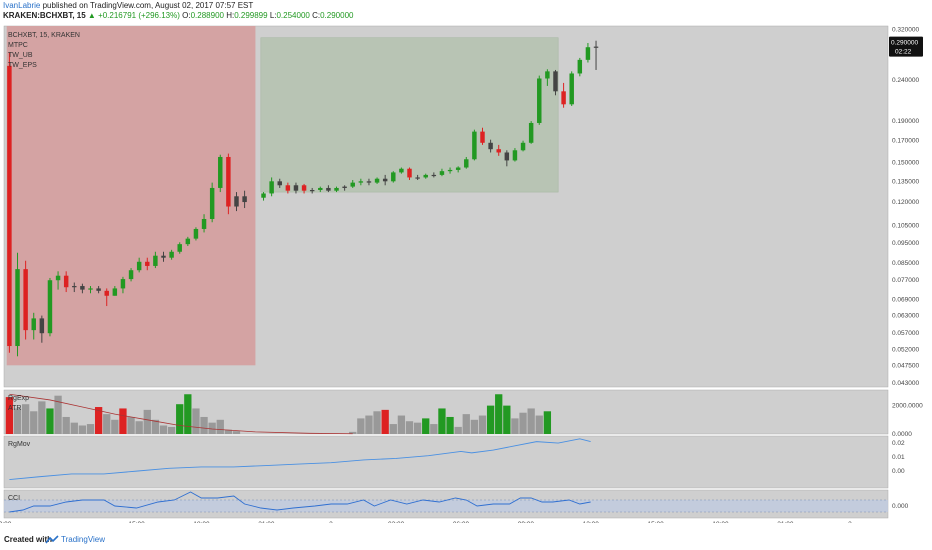  What do you see at coordinates (201, 522) in the screenshot?
I see `time-axis-tick-2: 18:00` at bounding box center [201, 522].